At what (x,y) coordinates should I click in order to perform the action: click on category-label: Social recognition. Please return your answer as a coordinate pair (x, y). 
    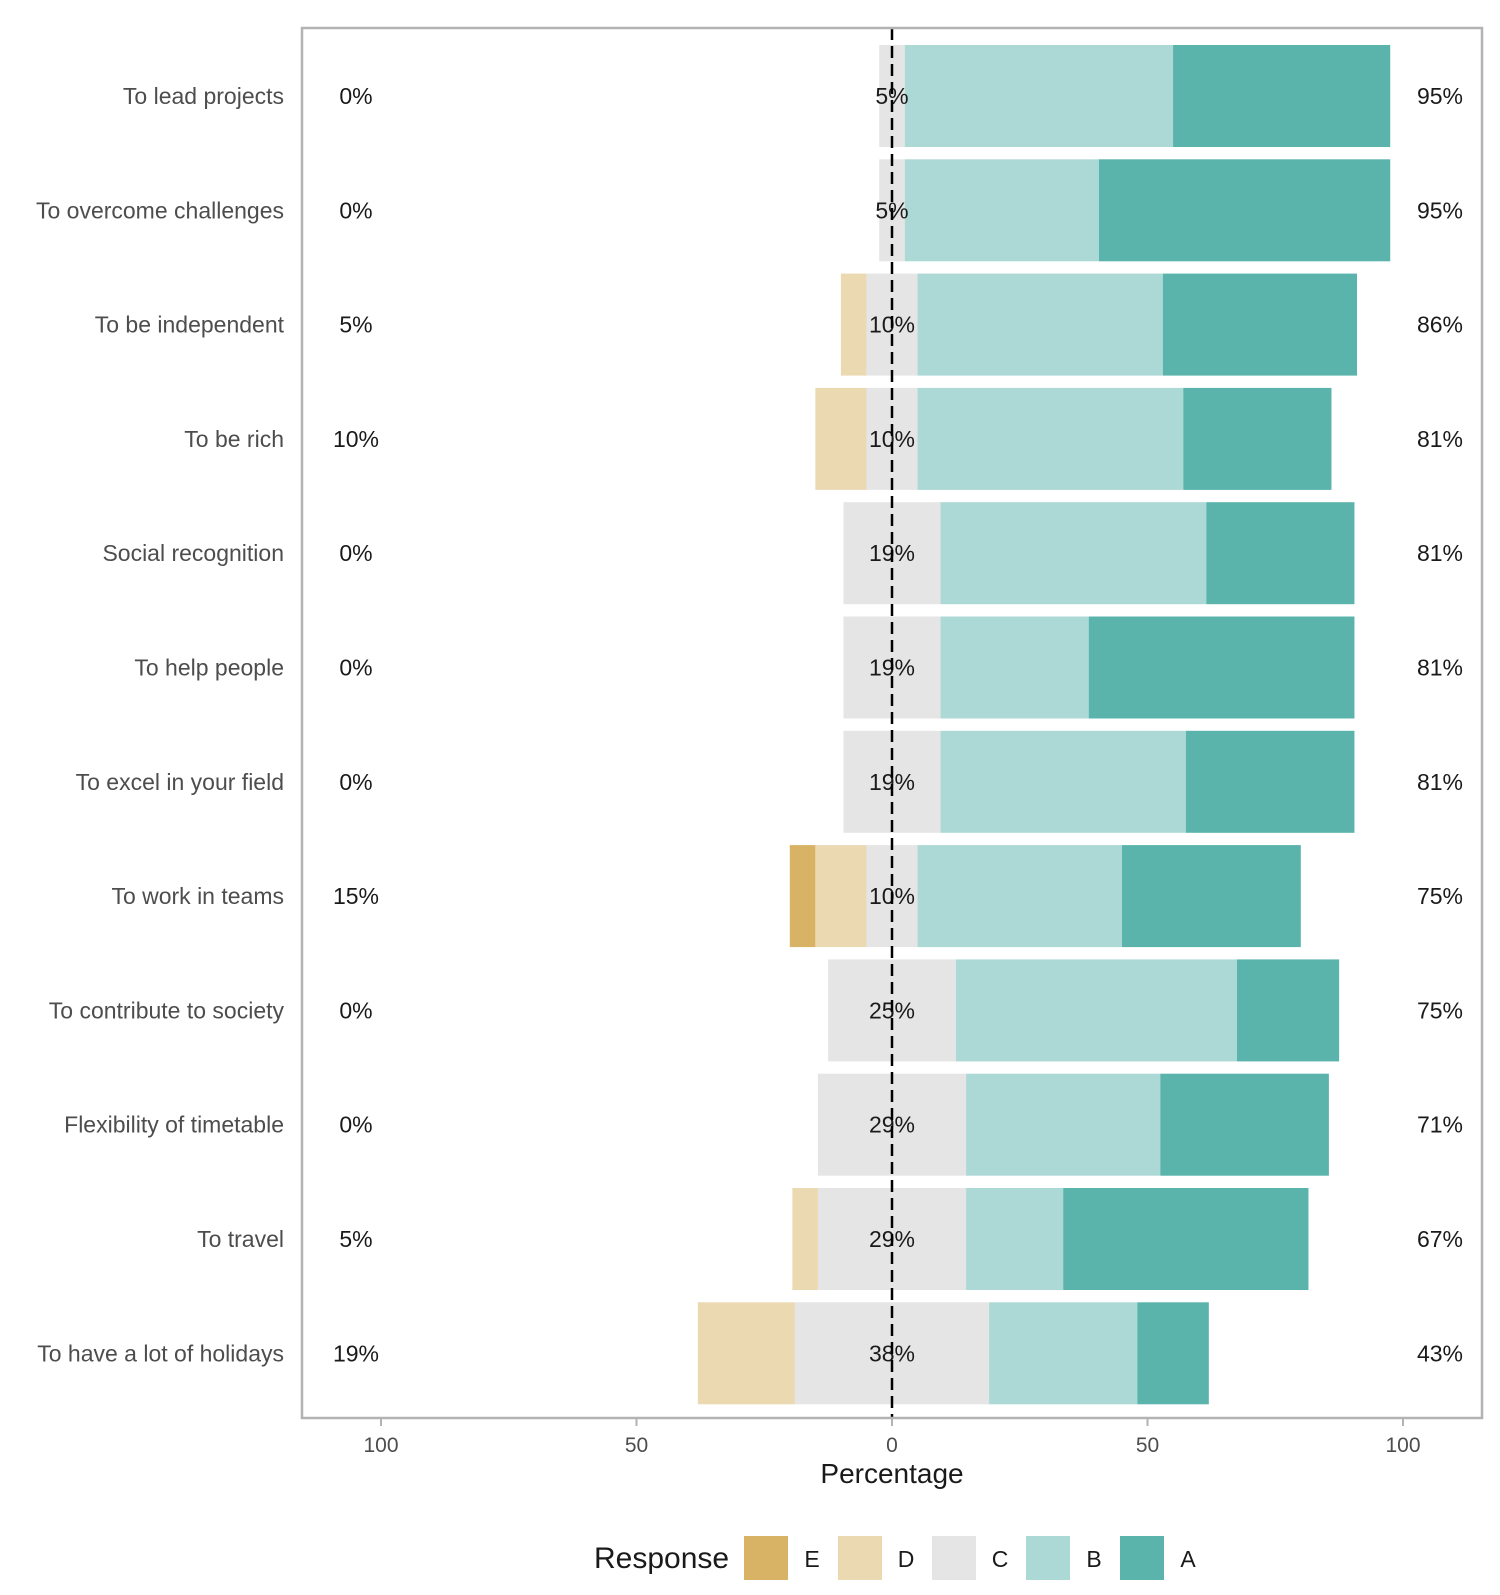
    Looking at the image, I should click on (193, 553).